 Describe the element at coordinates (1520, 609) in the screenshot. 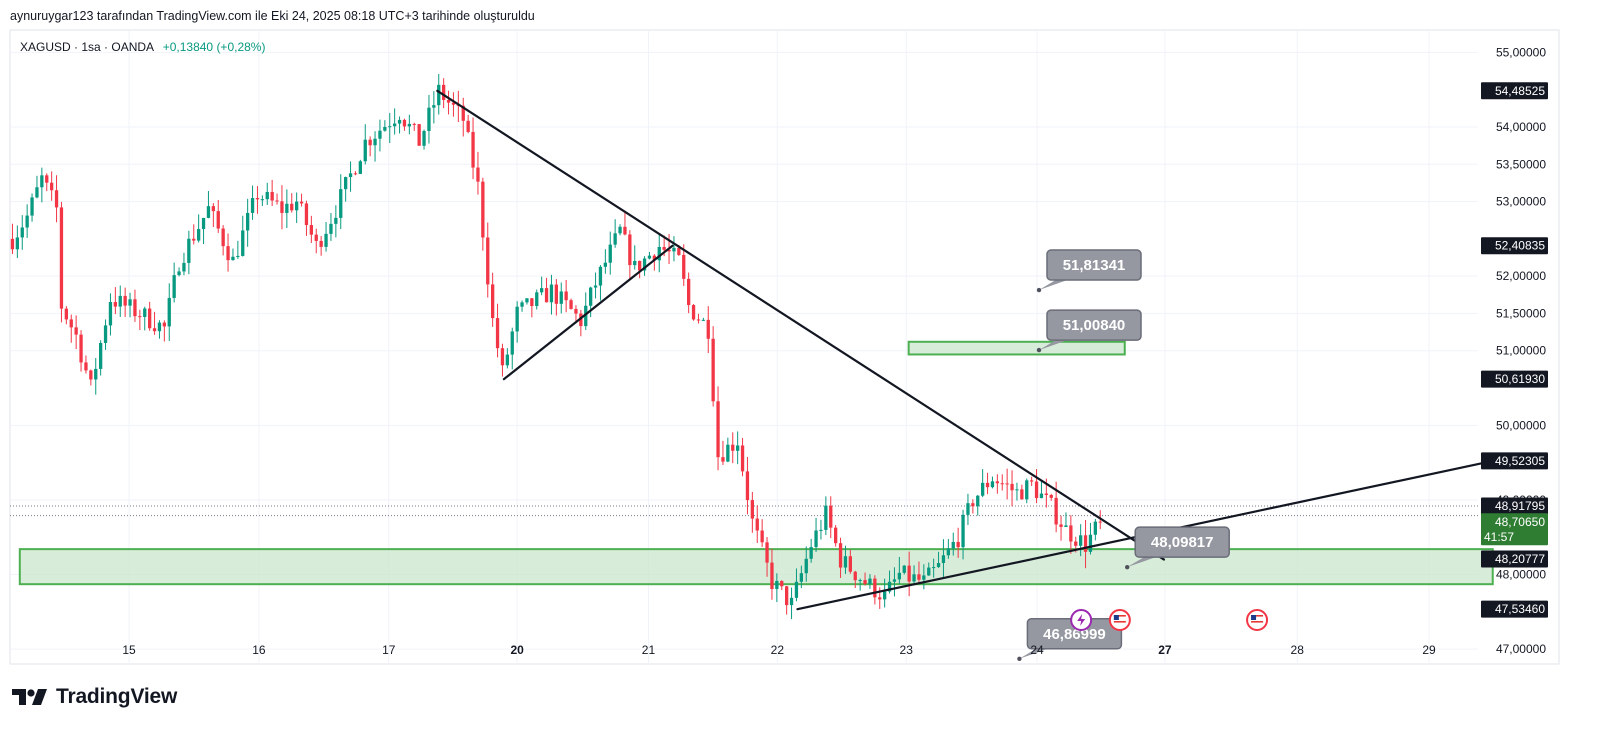

I see `price-axis-label-text: 47,53460` at that location.